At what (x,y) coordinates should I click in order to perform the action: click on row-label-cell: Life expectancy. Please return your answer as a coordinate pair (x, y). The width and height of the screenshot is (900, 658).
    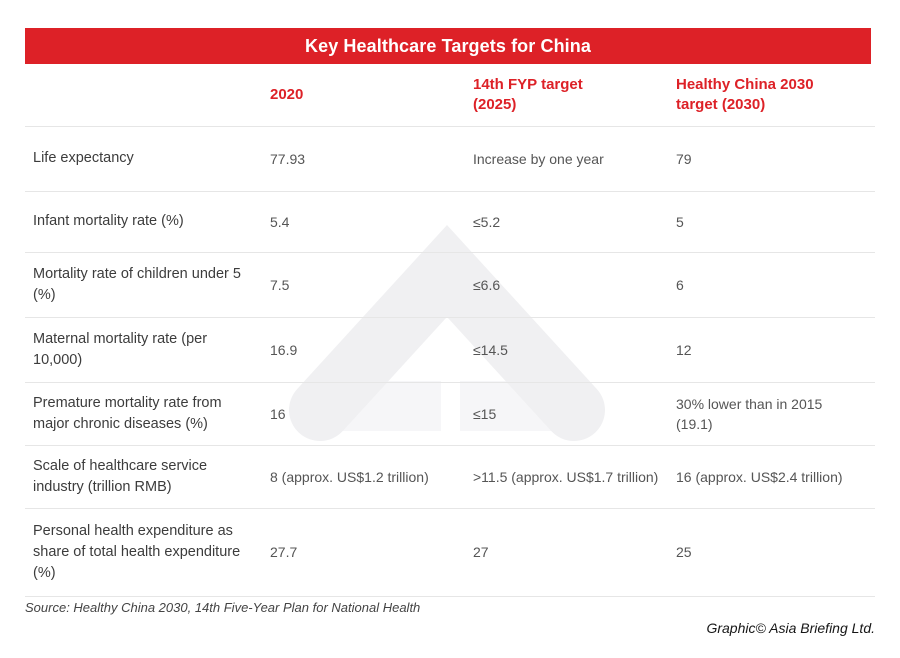
    Looking at the image, I should click on (83, 158).